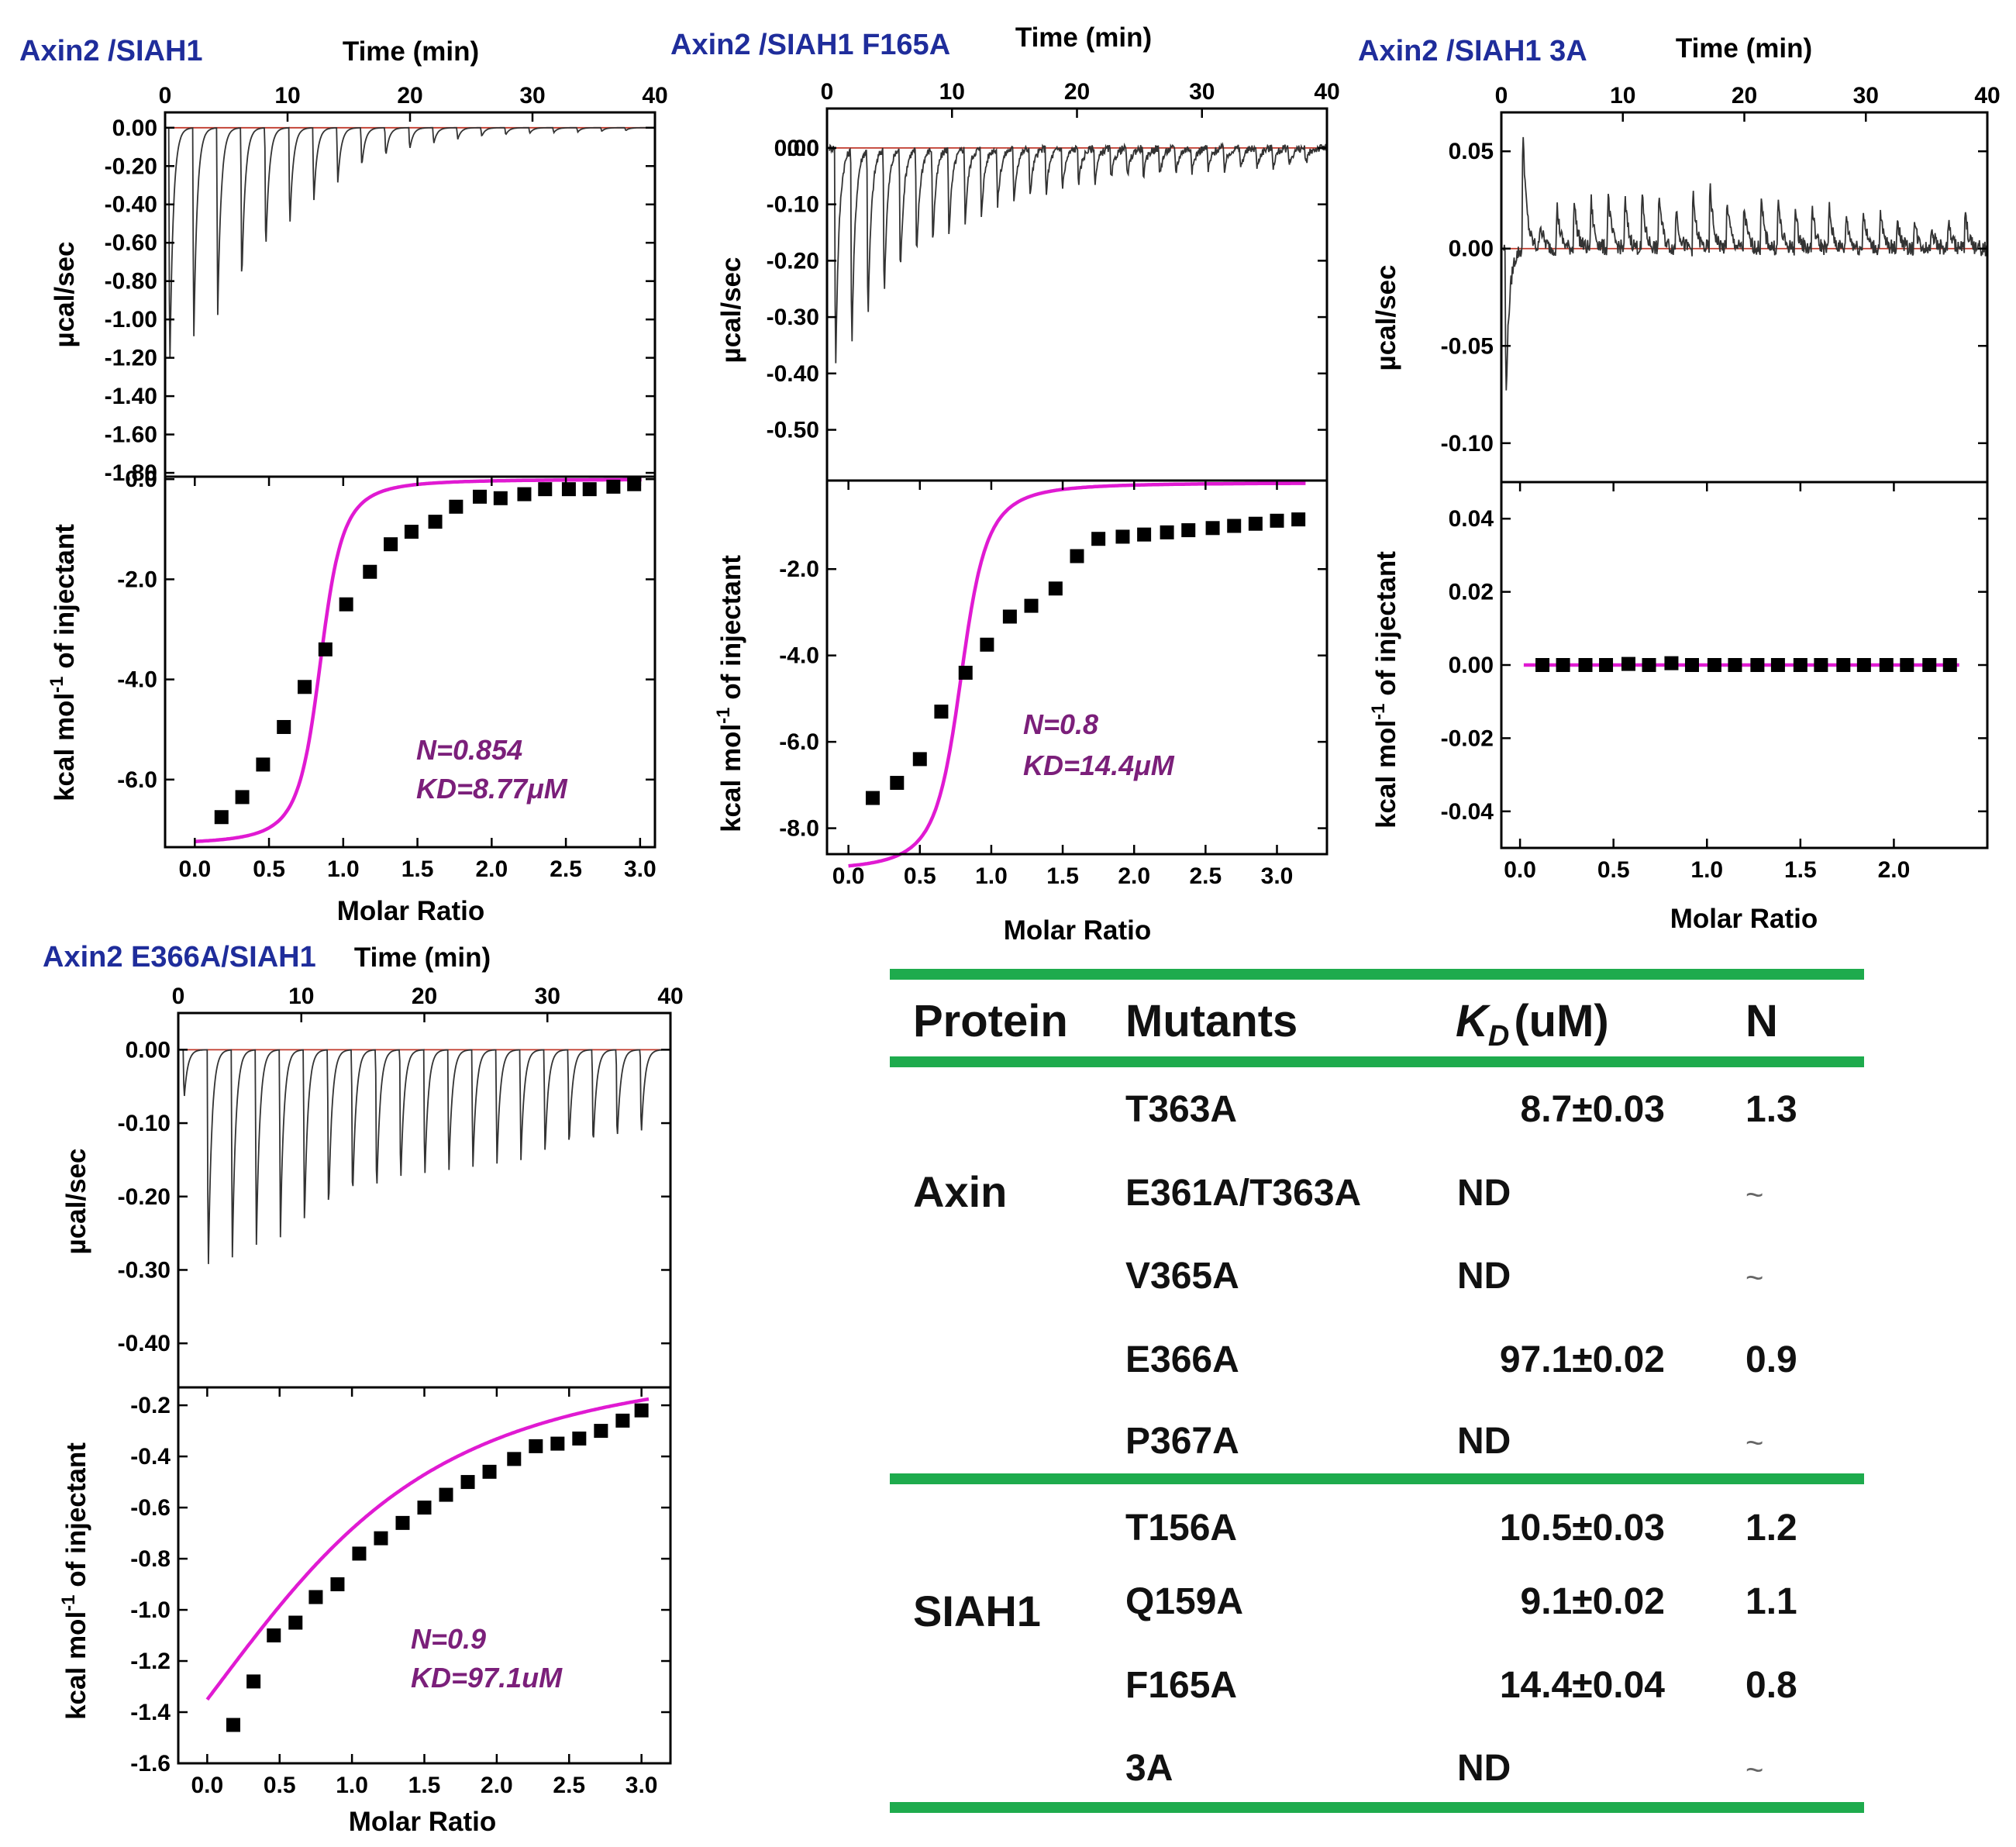  What do you see at coordinates (131, 396) in the screenshot?
I see `y-tick-label: -1.40` at bounding box center [131, 396].